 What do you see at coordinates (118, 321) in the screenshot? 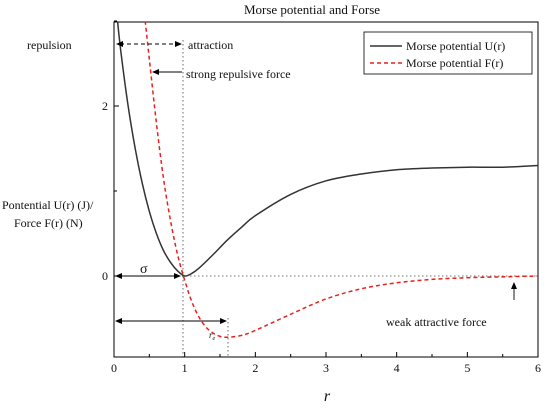
I see `re-arrowhead-left` at bounding box center [118, 321].